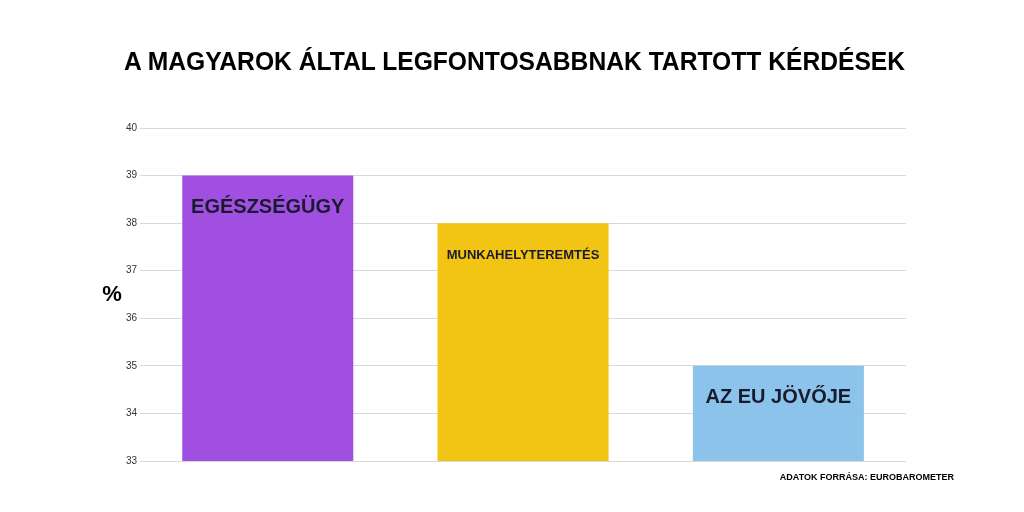 The width and height of the screenshot is (1024, 512). Describe the element at coordinates (523, 254) in the screenshot. I see `x-tick-label: MUNKAHELYTEREMTÉS` at that location.